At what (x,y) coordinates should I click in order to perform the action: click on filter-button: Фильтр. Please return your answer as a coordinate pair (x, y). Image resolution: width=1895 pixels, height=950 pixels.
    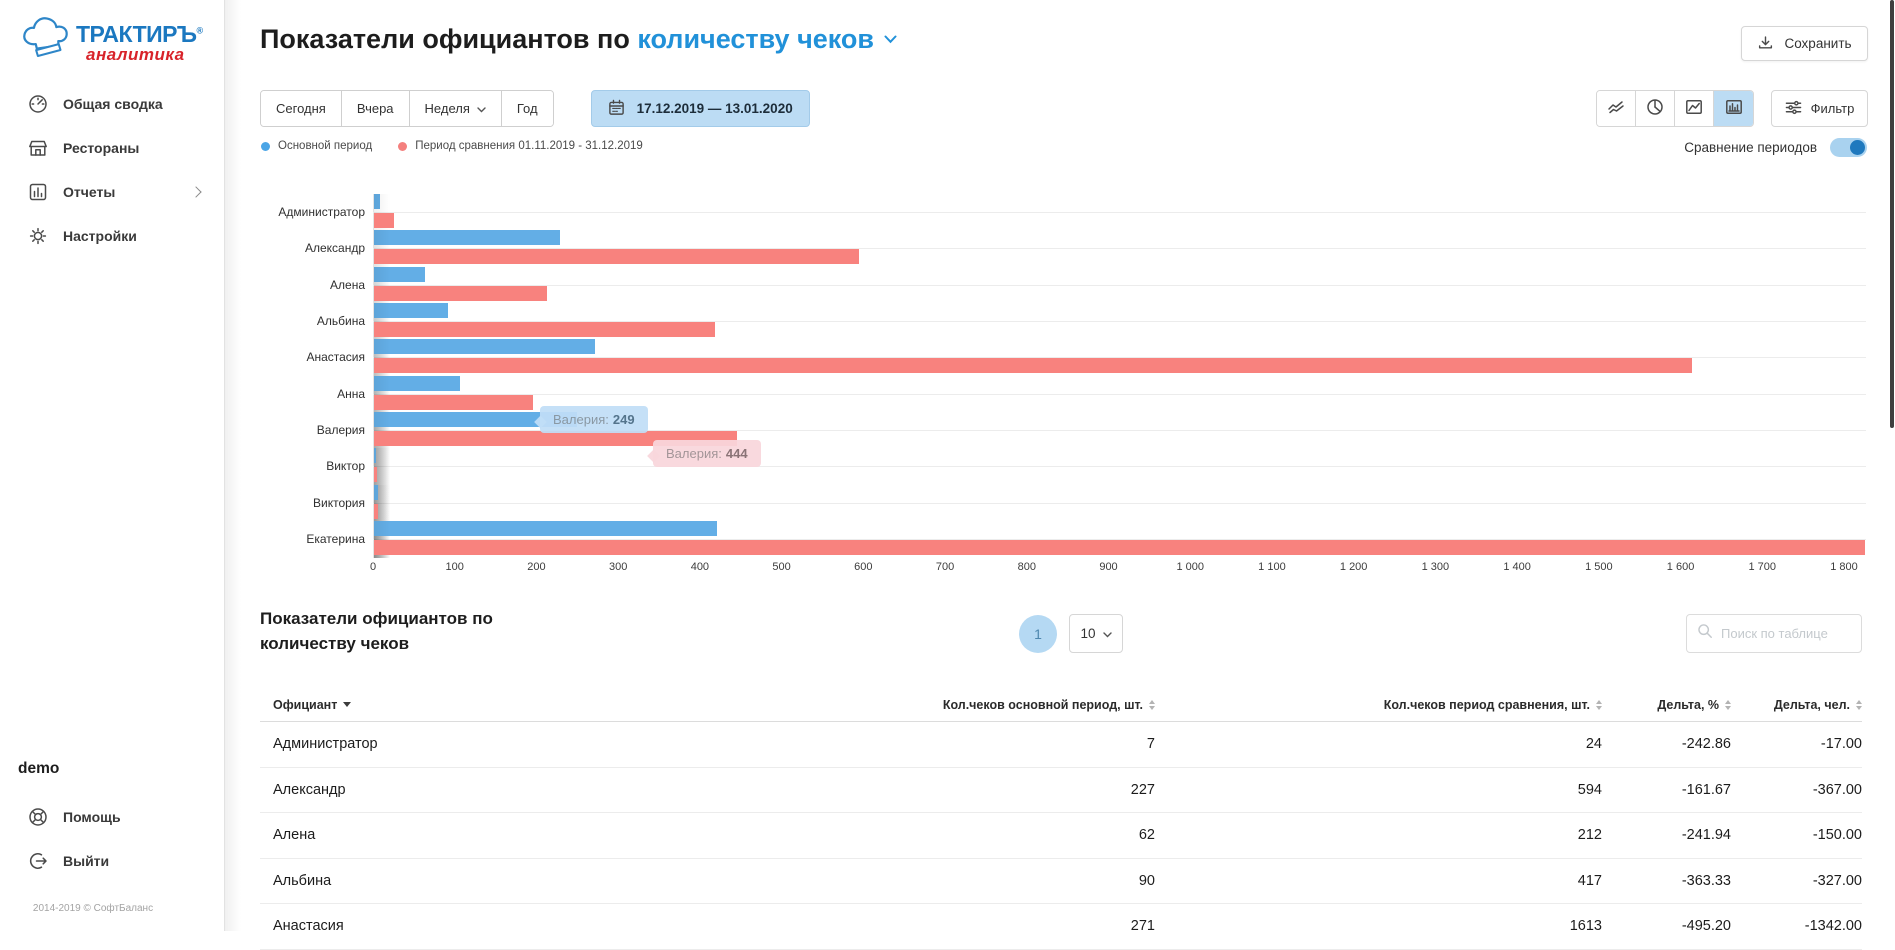
    Looking at the image, I should click on (1819, 108).